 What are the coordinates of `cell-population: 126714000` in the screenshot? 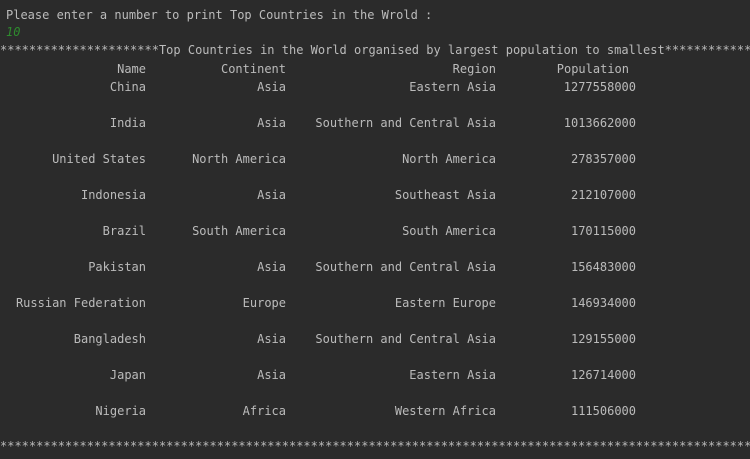 It's located at (603, 375).